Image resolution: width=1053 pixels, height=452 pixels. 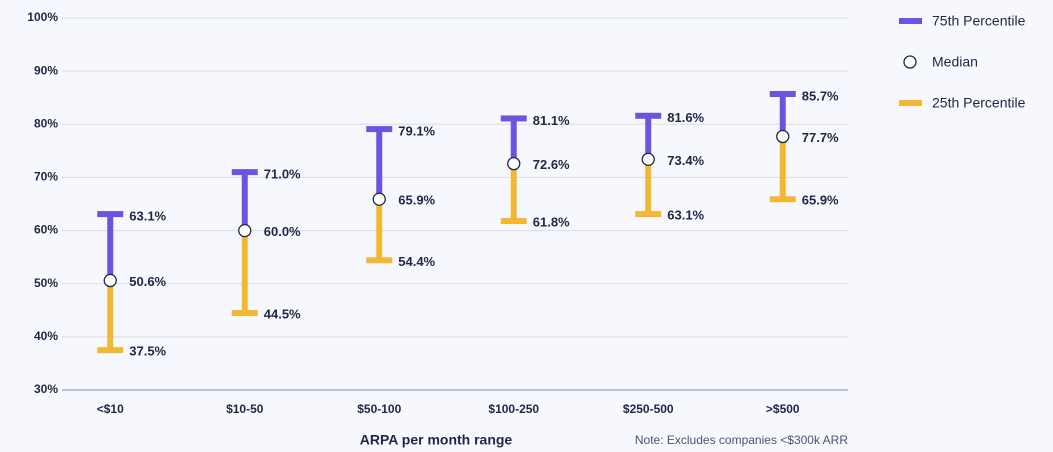 I want to click on median-label: 72.6%, so click(x=551, y=164).